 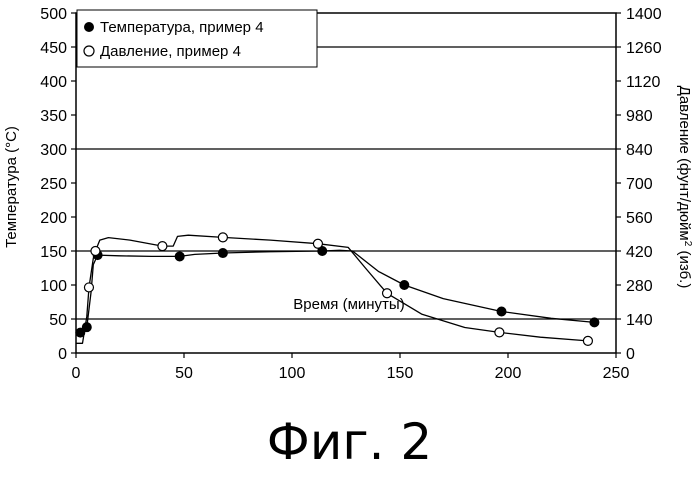 I want to click on y2-tick-label-280: 280, so click(x=639, y=286).